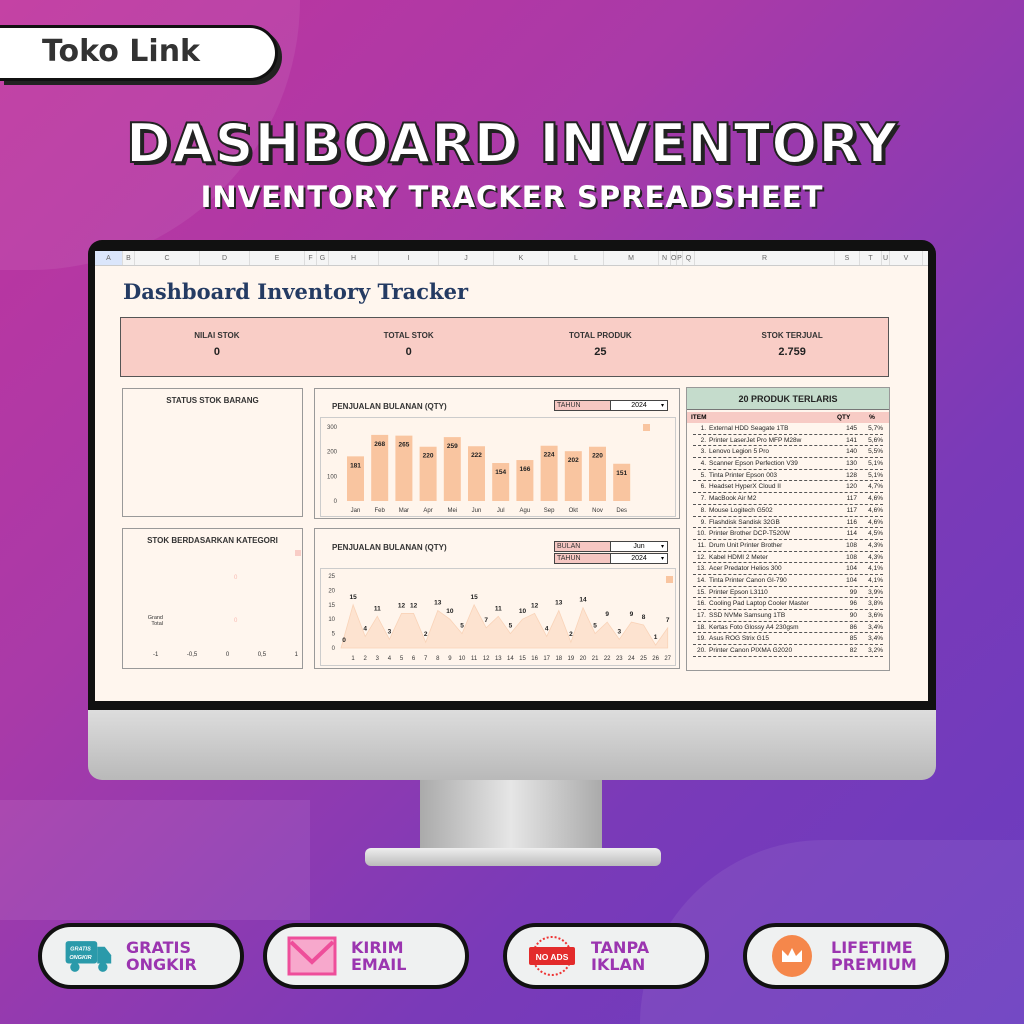  What do you see at coordinates (576, 258) in the screenshot?
I see `column-header: L` at bounding box center [576, 258].